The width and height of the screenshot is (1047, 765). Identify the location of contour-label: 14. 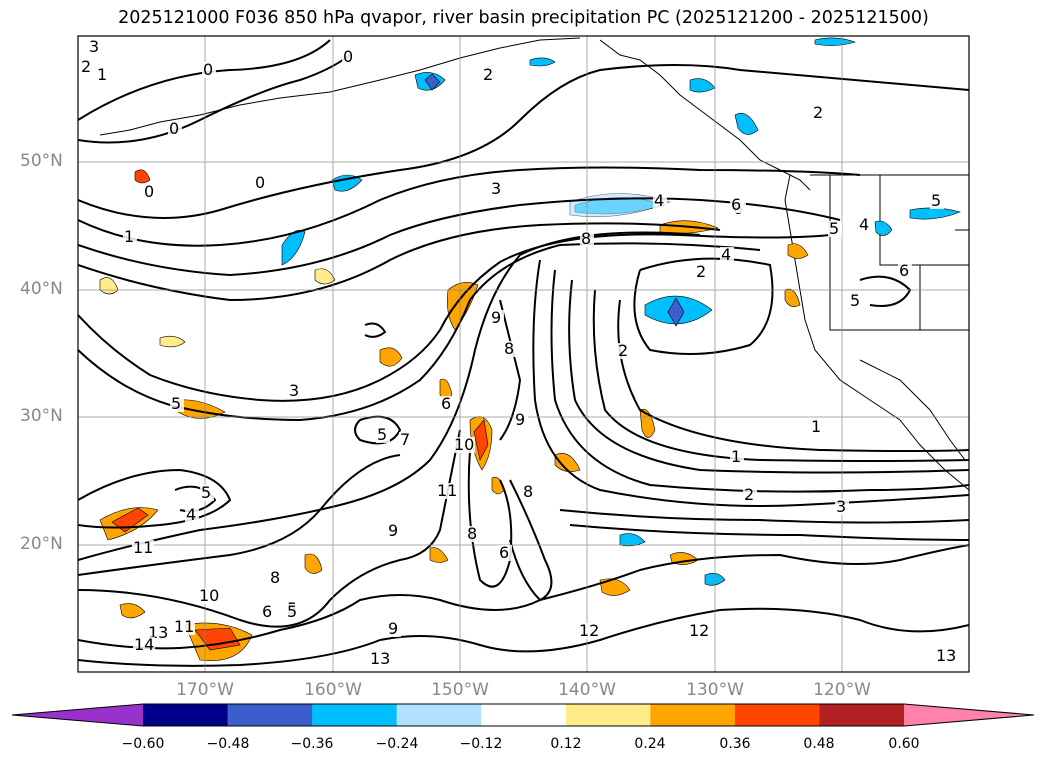
(144, 644).